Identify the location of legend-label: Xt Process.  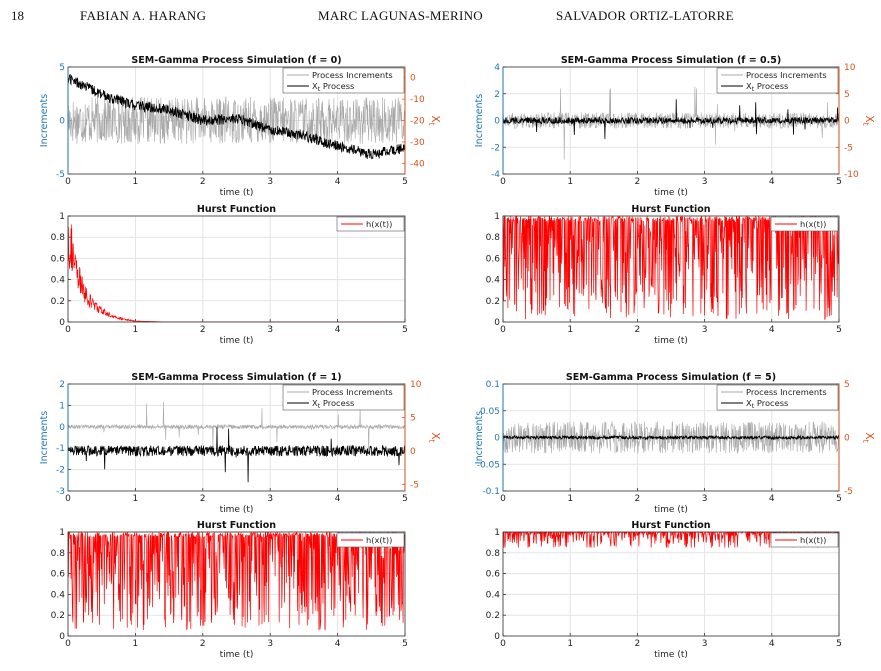
(767, 404).